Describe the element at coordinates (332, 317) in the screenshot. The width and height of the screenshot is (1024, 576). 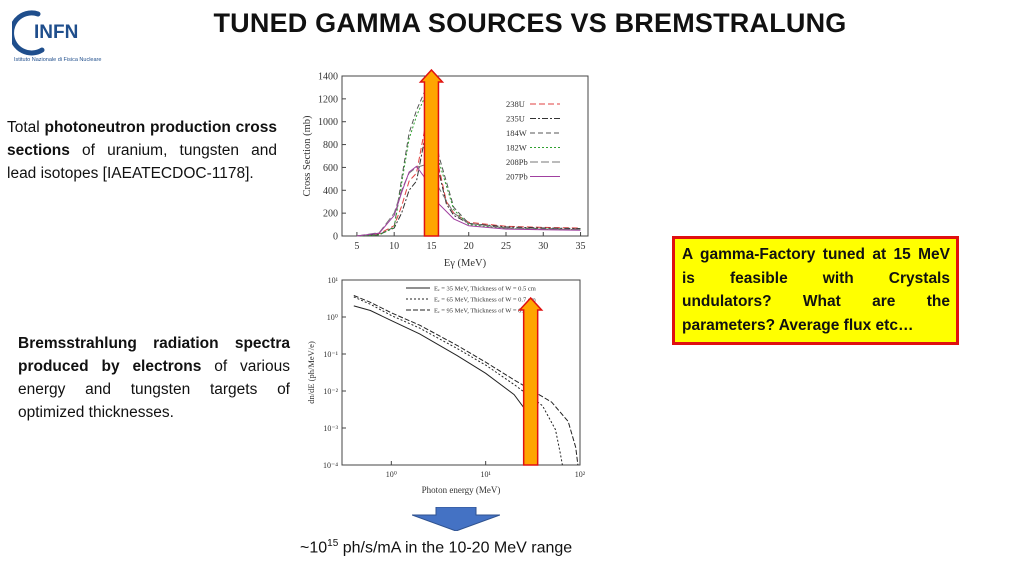
I see `y-tick-label: 10⁰` at that location.